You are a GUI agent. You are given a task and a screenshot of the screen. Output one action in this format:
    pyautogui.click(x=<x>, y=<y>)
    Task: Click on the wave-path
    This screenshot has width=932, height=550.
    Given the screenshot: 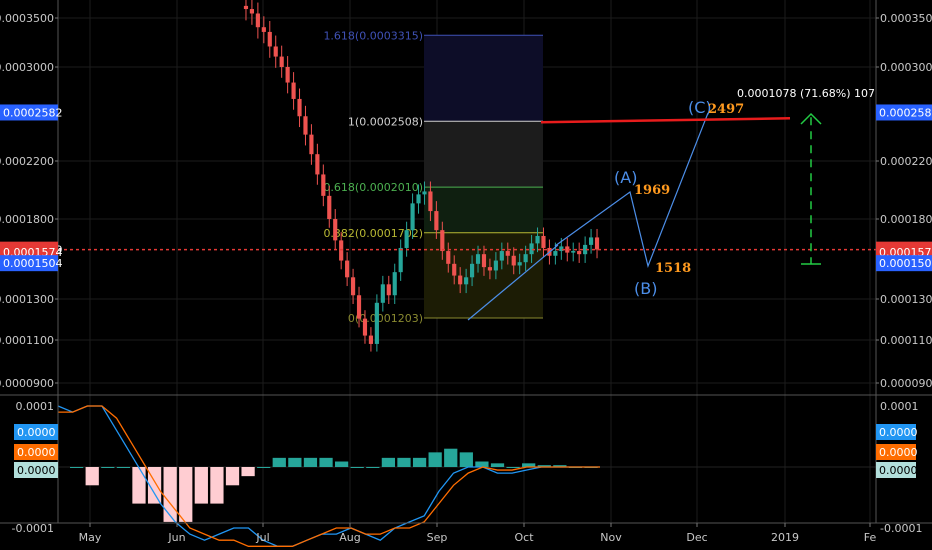 What is the action you would take?
    pyautogui.click(x=631, y=190)
    